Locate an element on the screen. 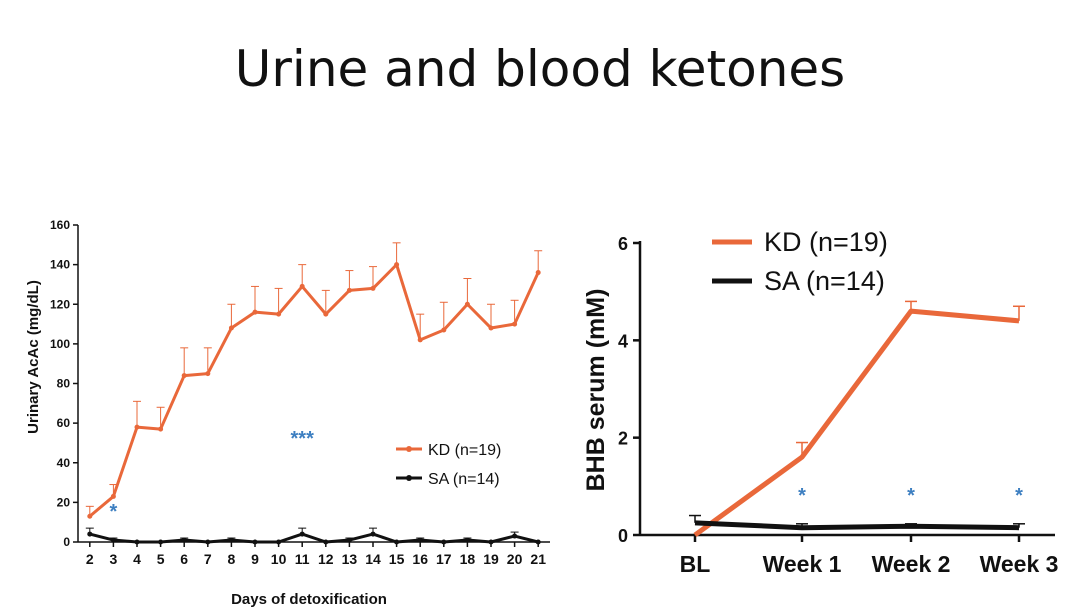  left-x-tick-label: 3 is located at coordinates (114, 559).